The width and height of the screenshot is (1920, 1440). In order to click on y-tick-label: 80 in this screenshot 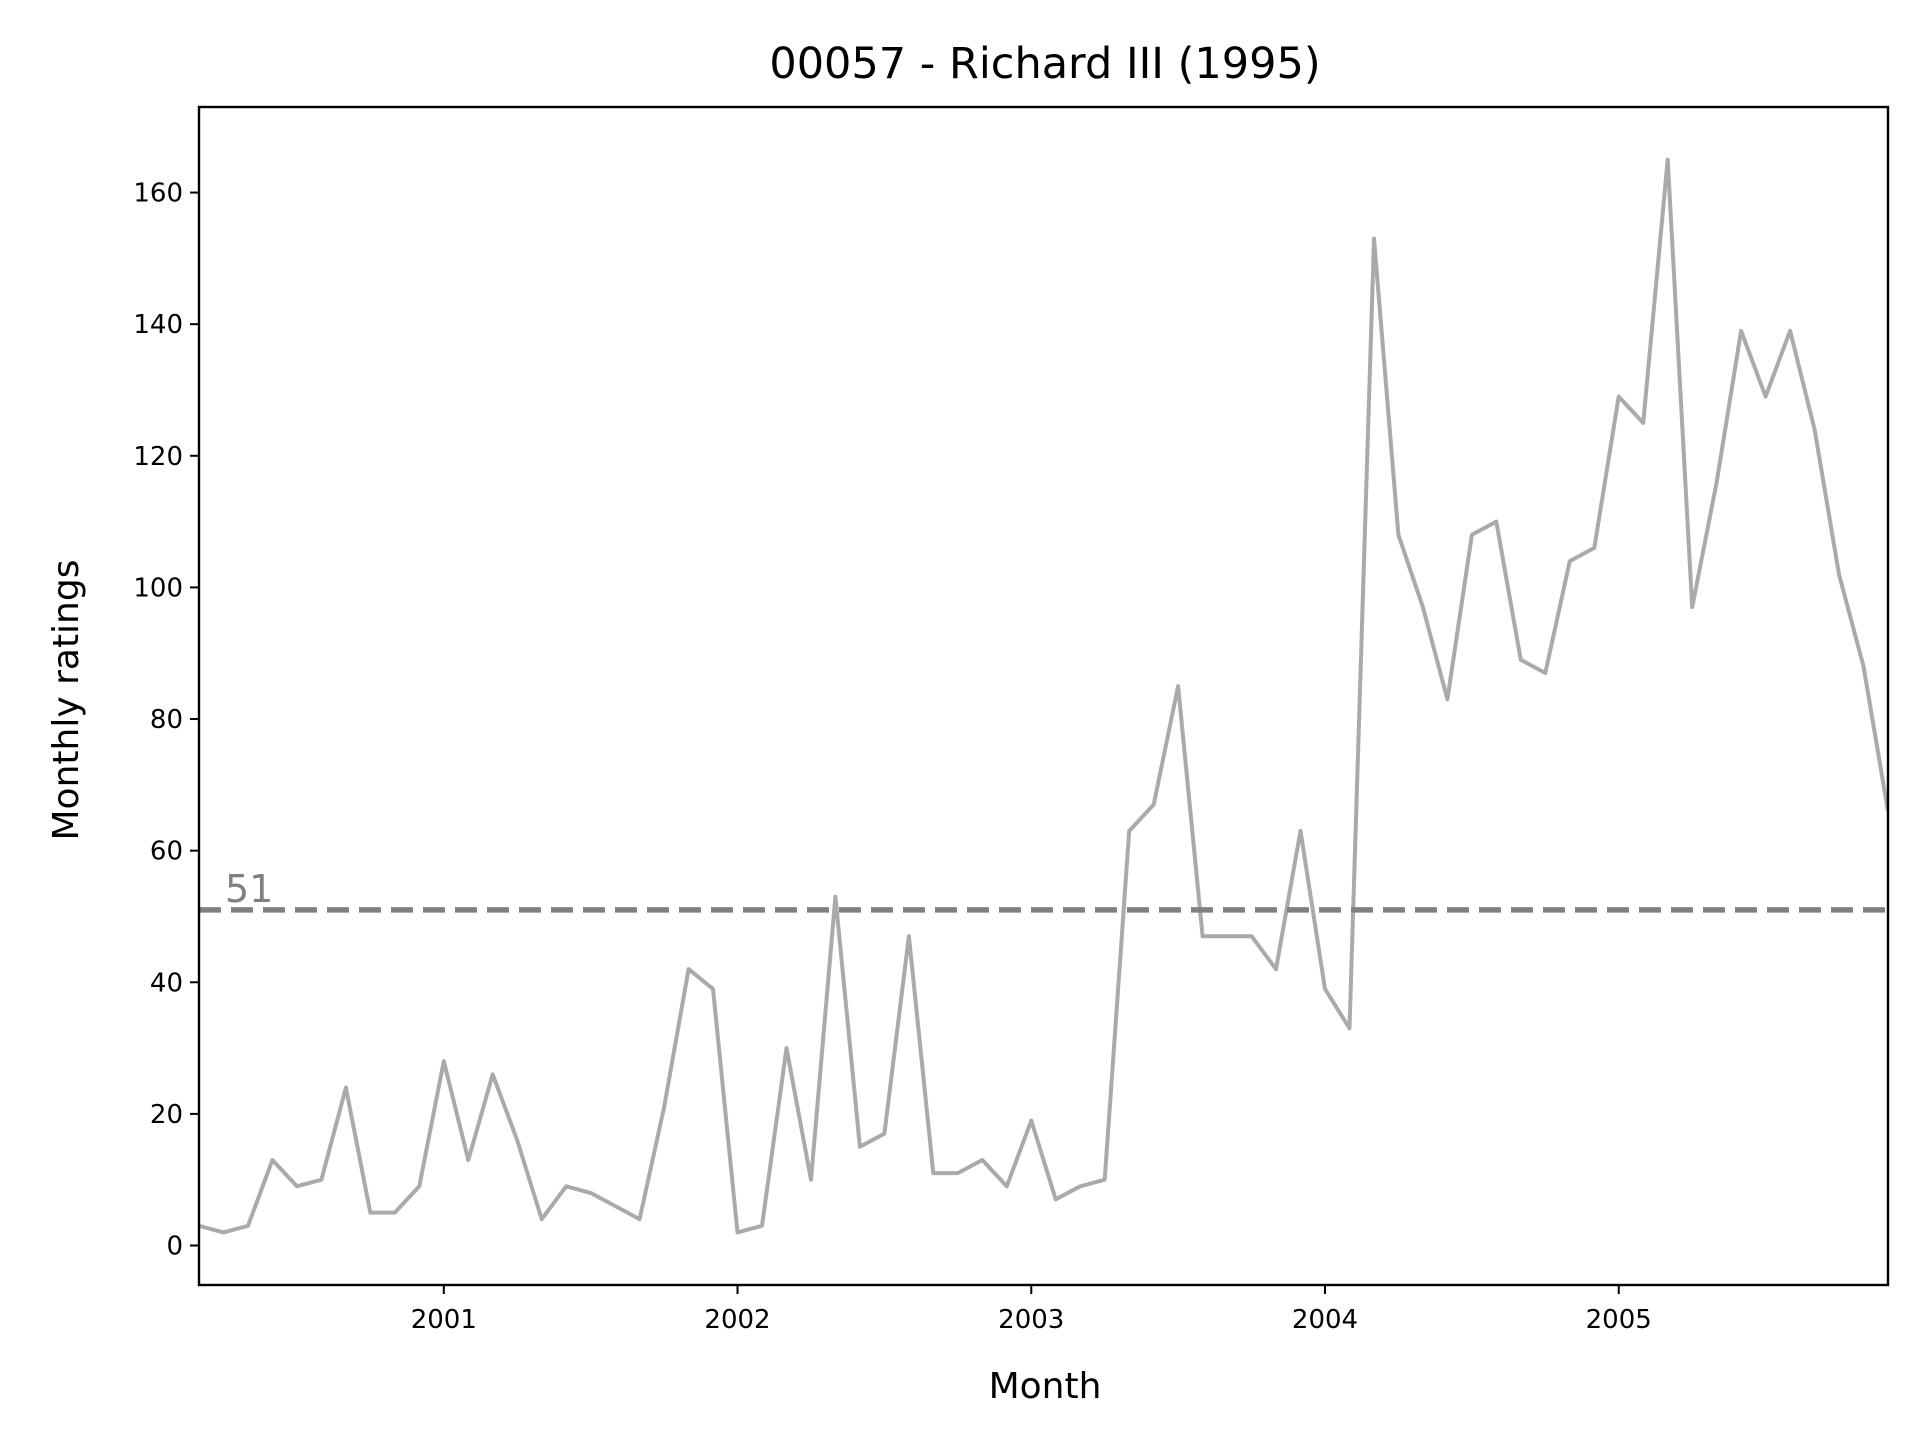, I will do `click(166, 720)`.